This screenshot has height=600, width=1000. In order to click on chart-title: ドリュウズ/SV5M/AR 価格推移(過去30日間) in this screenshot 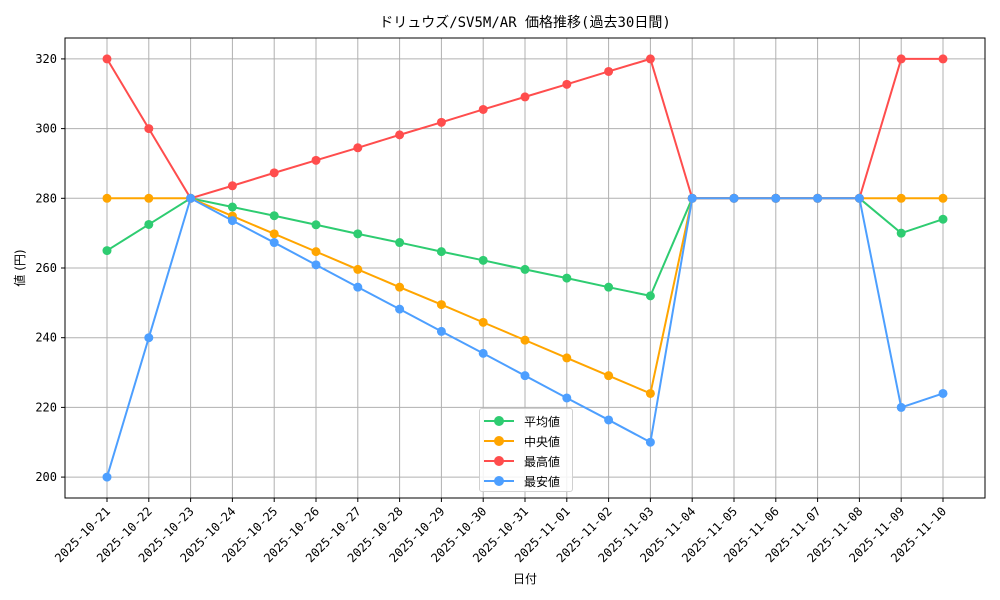, I will do `click(525, 23)`.